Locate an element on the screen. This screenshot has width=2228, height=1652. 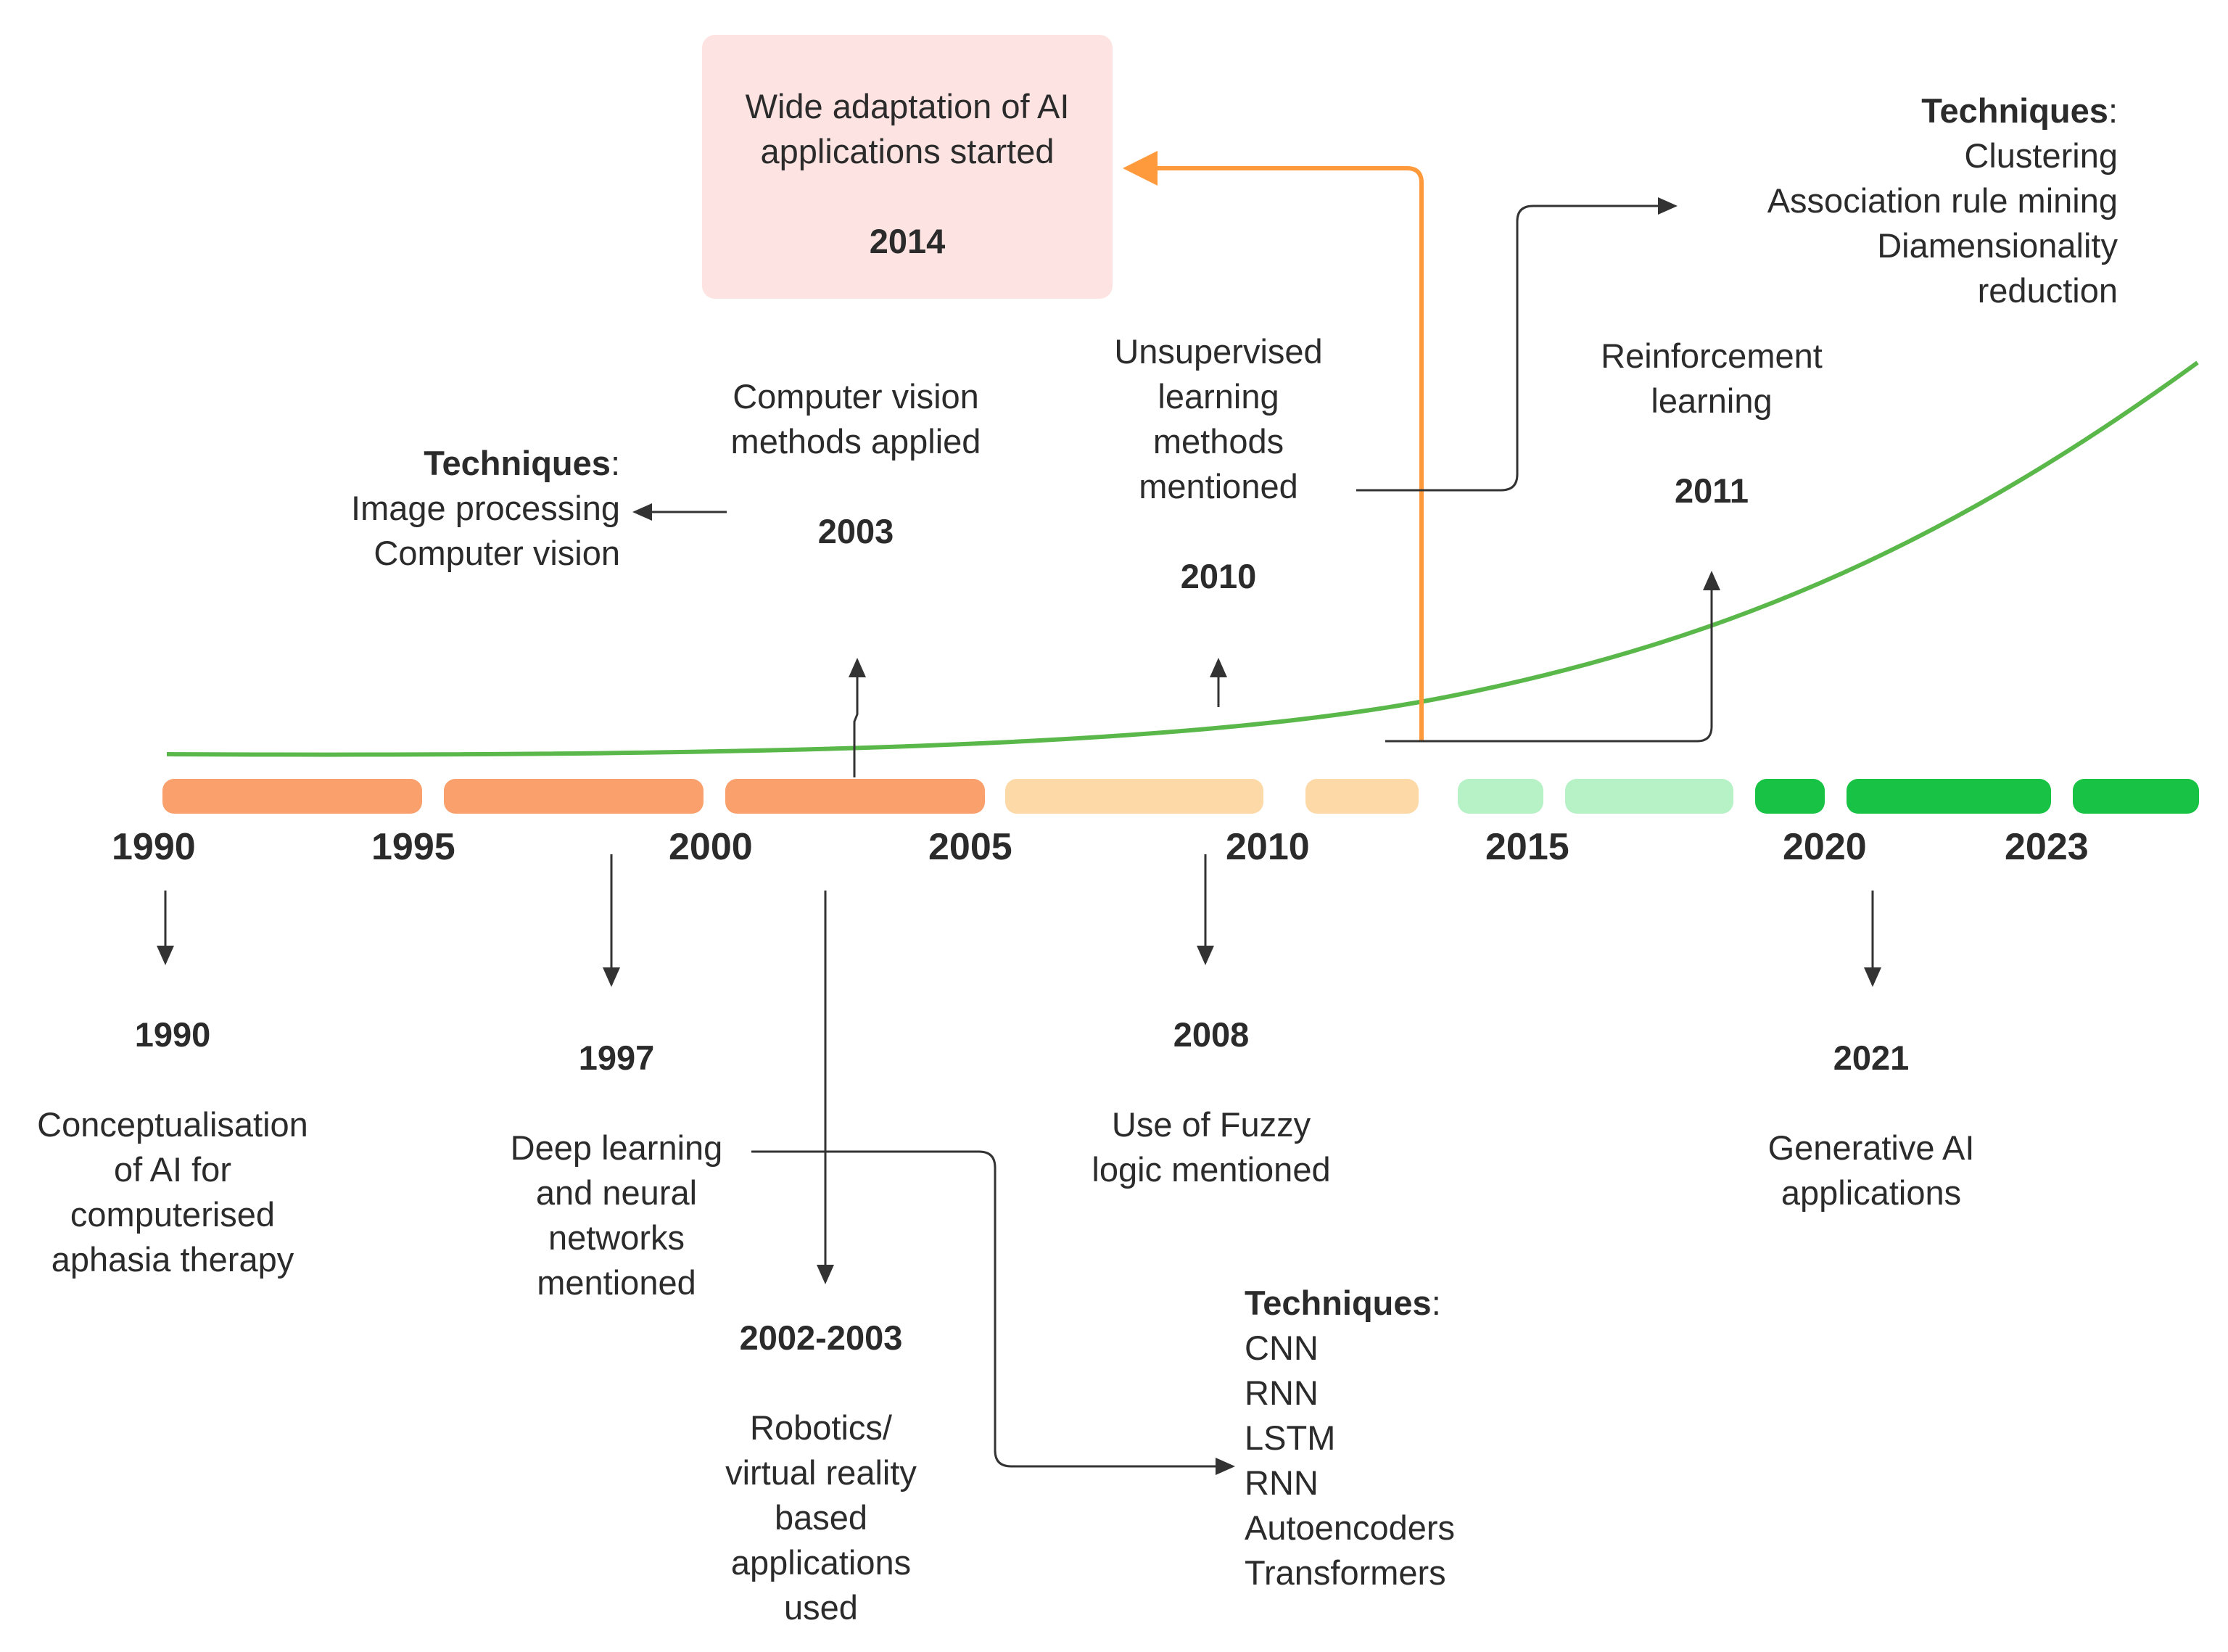
axis-tick-1990: 1990 is located at coordinates (154, 847).